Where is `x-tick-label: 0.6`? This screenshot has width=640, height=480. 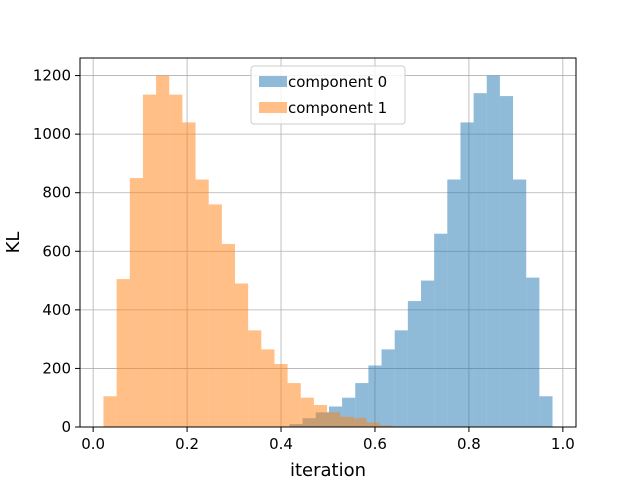 x-tick-label: 0.6 is located at coordinates (375, 444).